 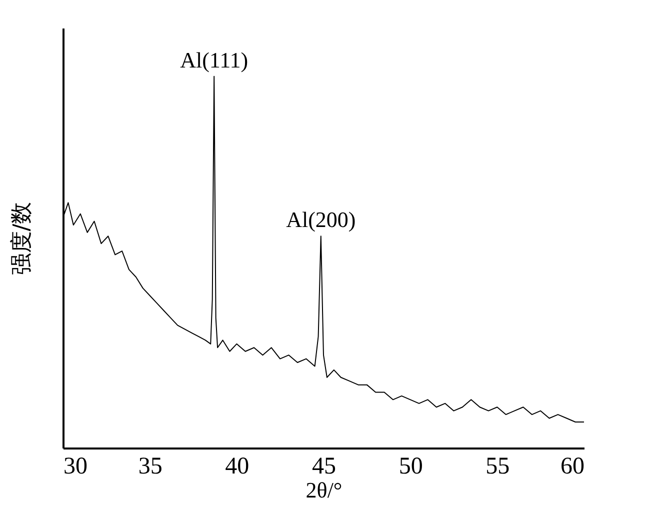 I want to click on x-tick-label: 30, so click(x=76, y=467).